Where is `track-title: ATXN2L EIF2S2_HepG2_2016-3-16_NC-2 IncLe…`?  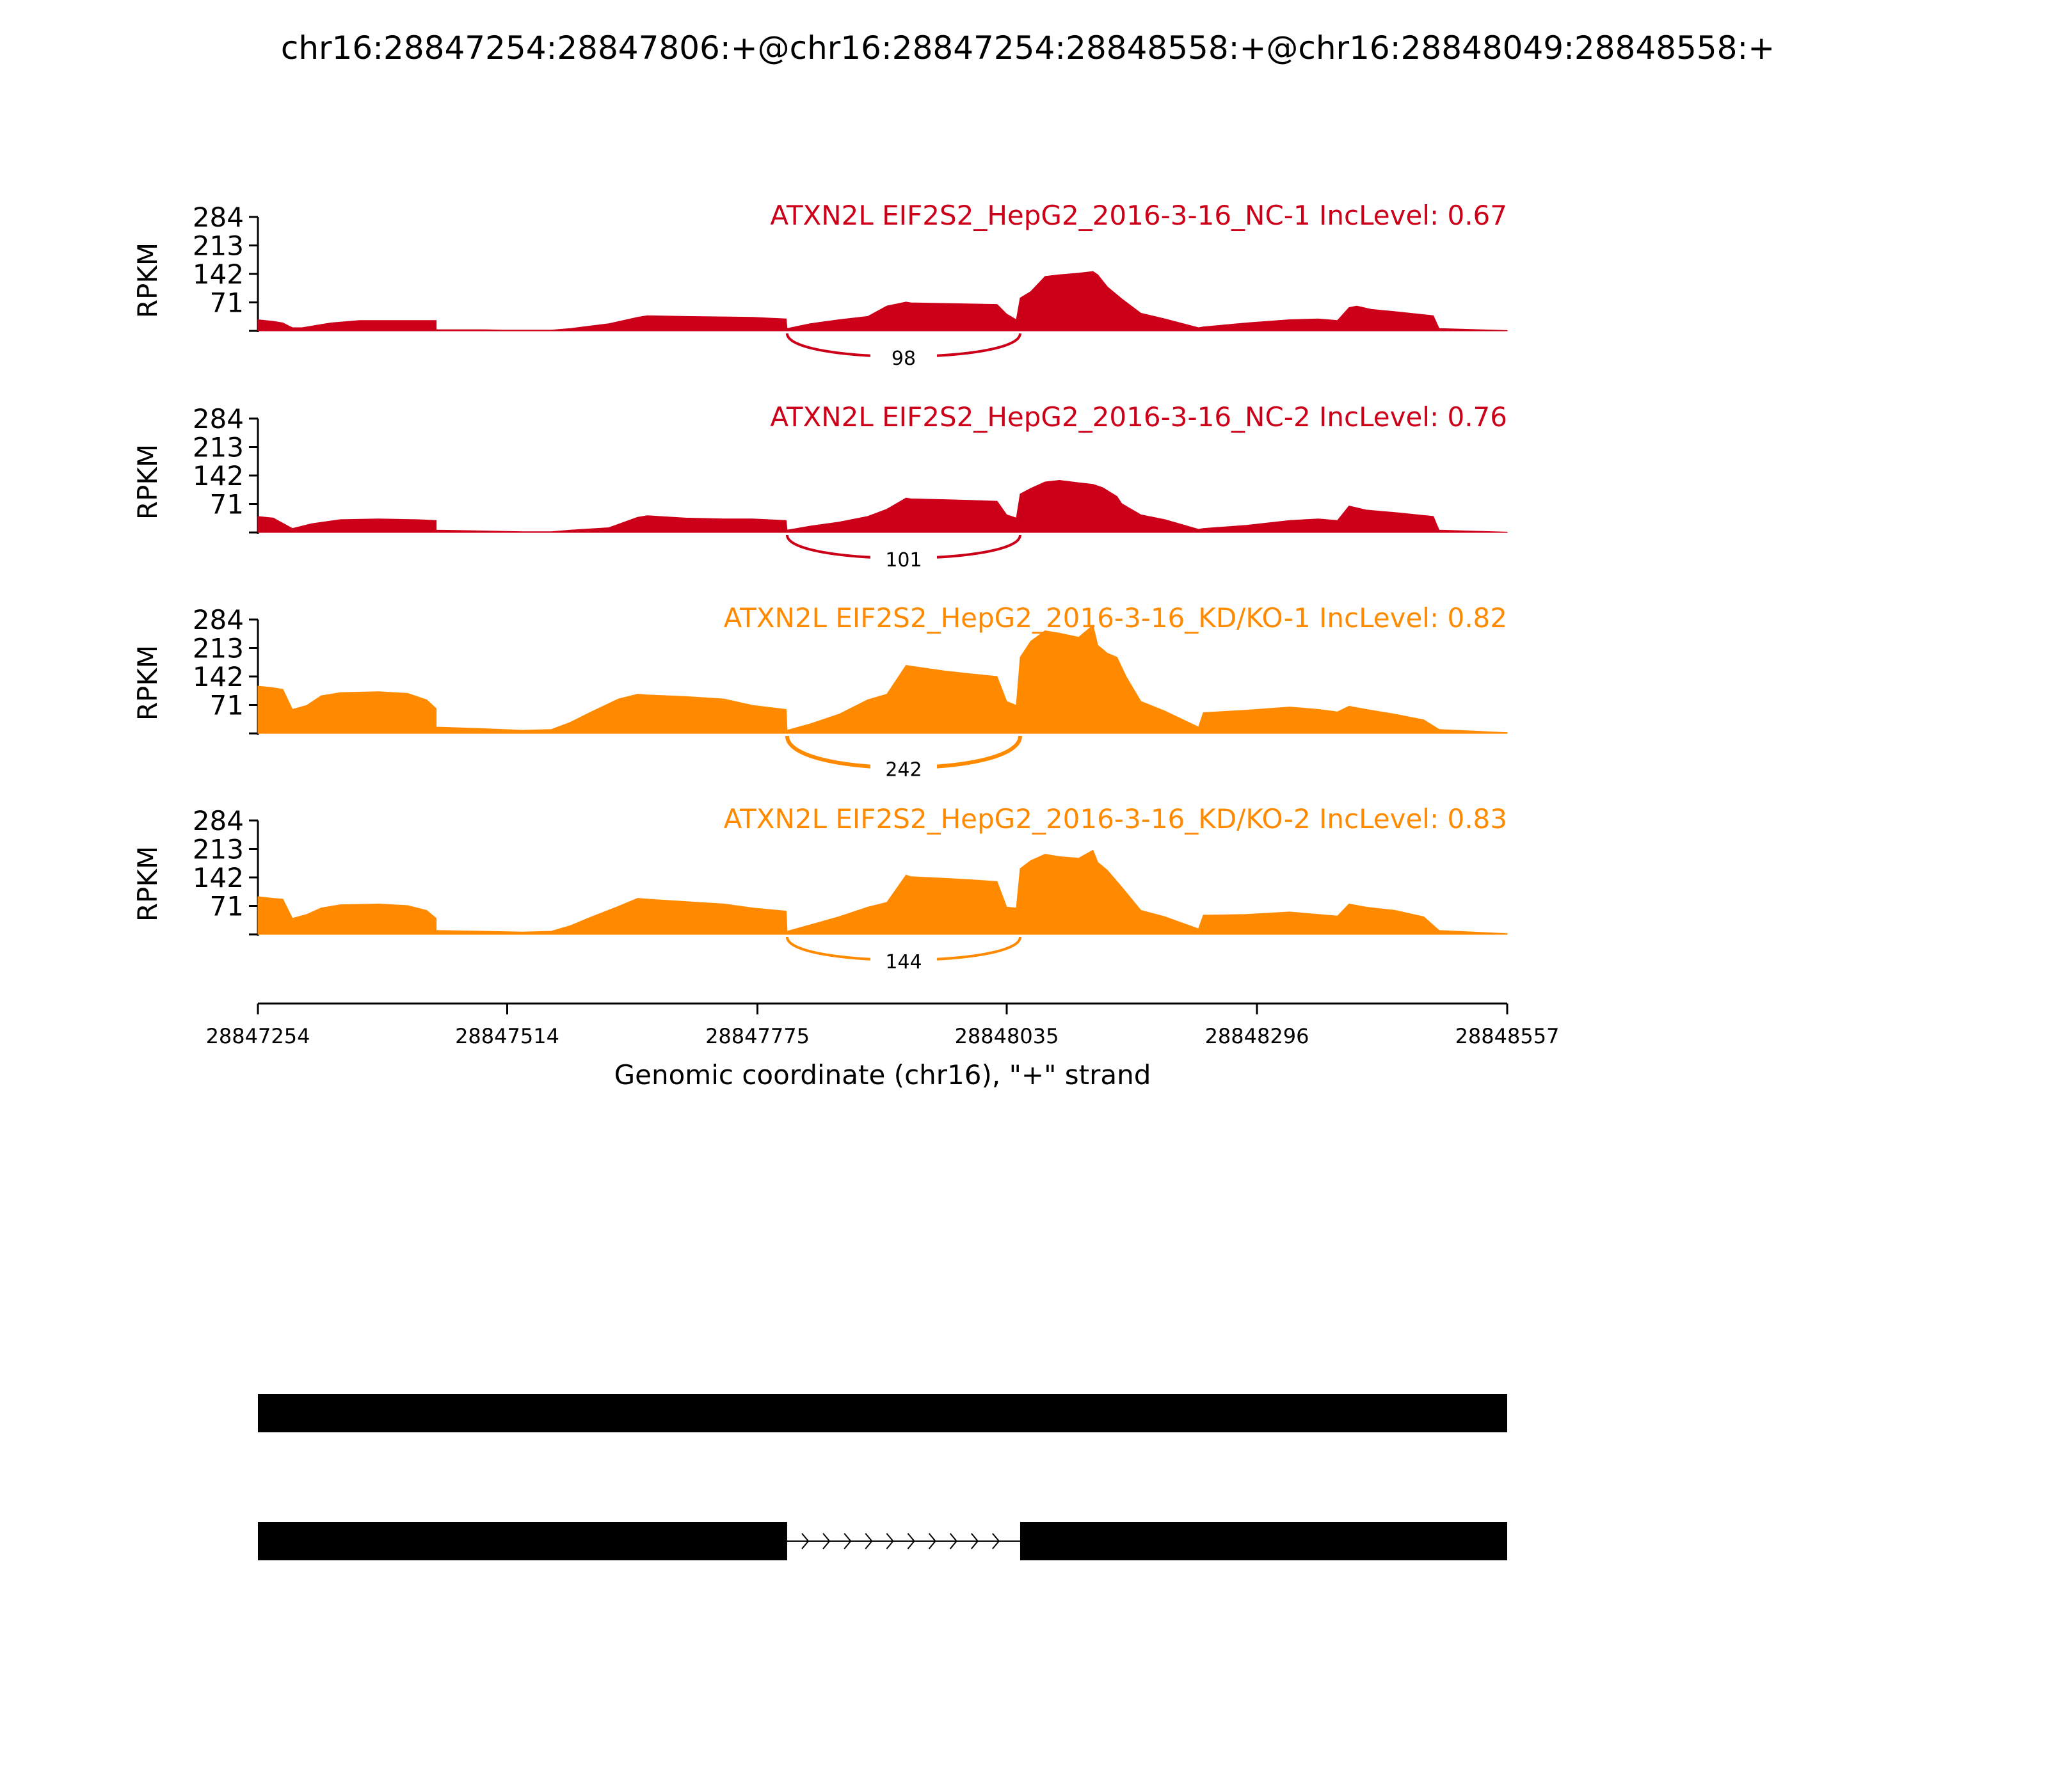 track-title: ATXN2L EIF2S2_HepG2_2016-3-16_NC-2 IncLe… is located at coordinates (1138, 417).